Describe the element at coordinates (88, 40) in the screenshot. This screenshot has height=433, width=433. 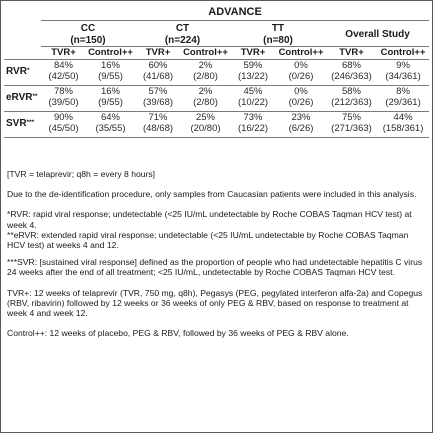
I see `group-n: (n=150)` at that location.